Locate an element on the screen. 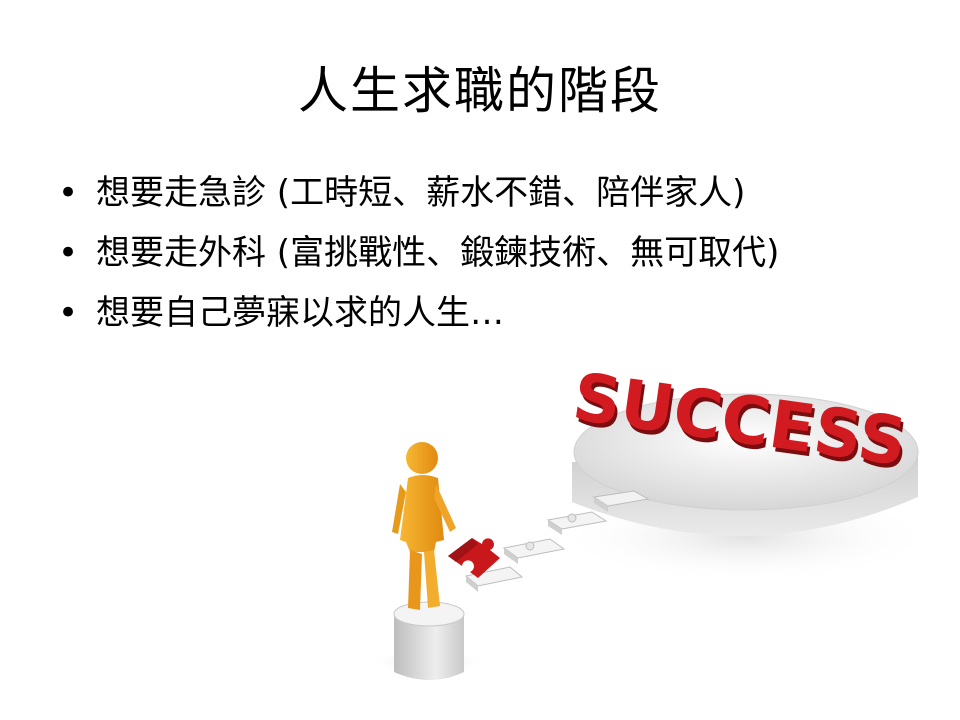 The height and width of the screenshot is (720, 960). bullet-item: • 想要走外科 (富挑戰性、鍛鍊技術、無可取代) is located at coordinates (483, 253).